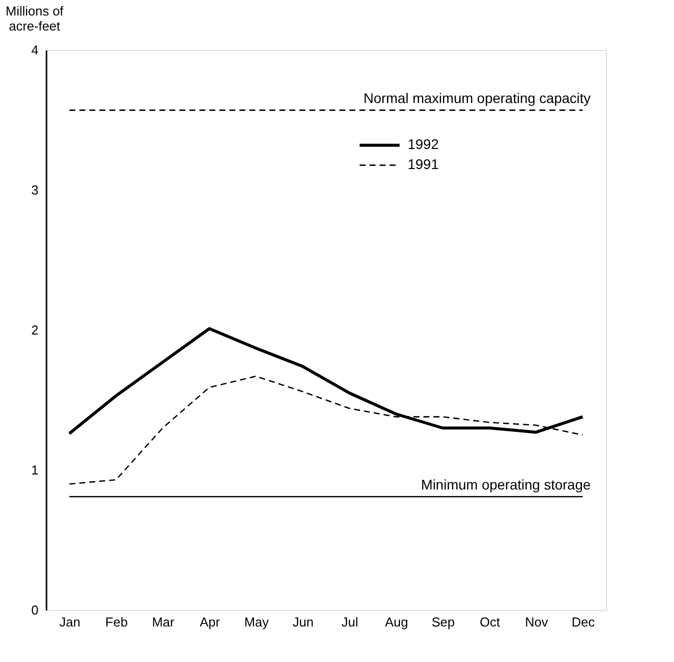 Image resolution: width=674 pixels, height=662 pixels. I want to click on x-tick-label: Nov, so click(536, 622).